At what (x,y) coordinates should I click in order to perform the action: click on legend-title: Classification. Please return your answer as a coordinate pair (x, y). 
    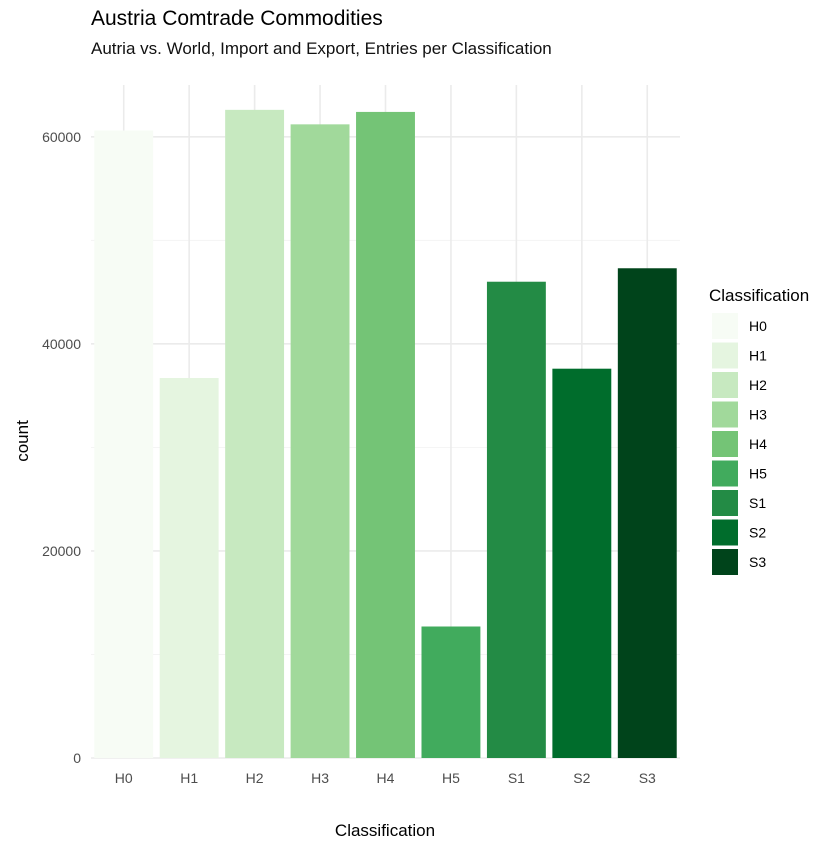
    Looking at the image, I should click on (759, 295).